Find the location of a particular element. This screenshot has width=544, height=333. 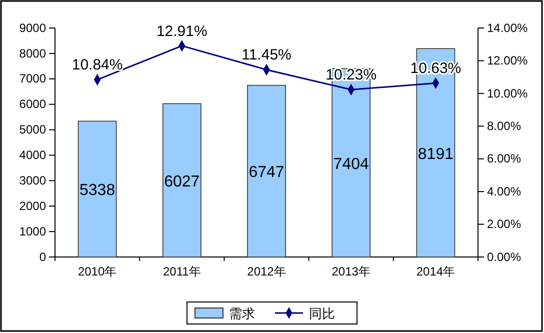

y-tick-label: 8000 is located at coordinates (32, 53).